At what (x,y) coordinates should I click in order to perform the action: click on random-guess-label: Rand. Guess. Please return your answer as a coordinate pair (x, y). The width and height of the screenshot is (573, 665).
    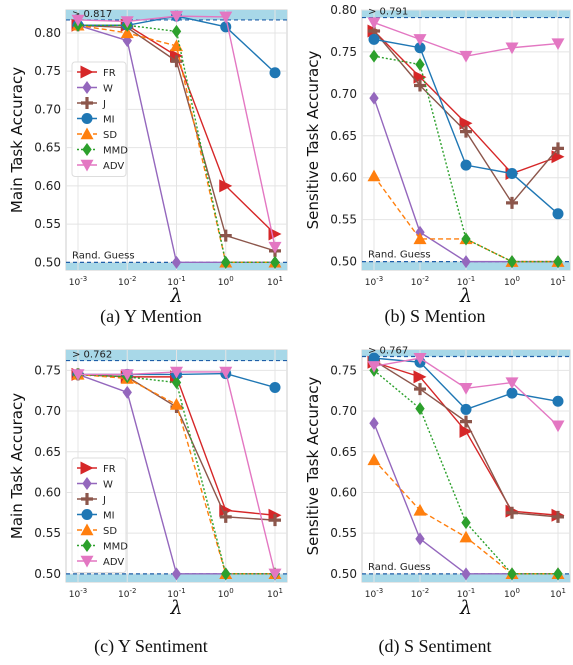
    Looking at the image, I should click on (399, 255).